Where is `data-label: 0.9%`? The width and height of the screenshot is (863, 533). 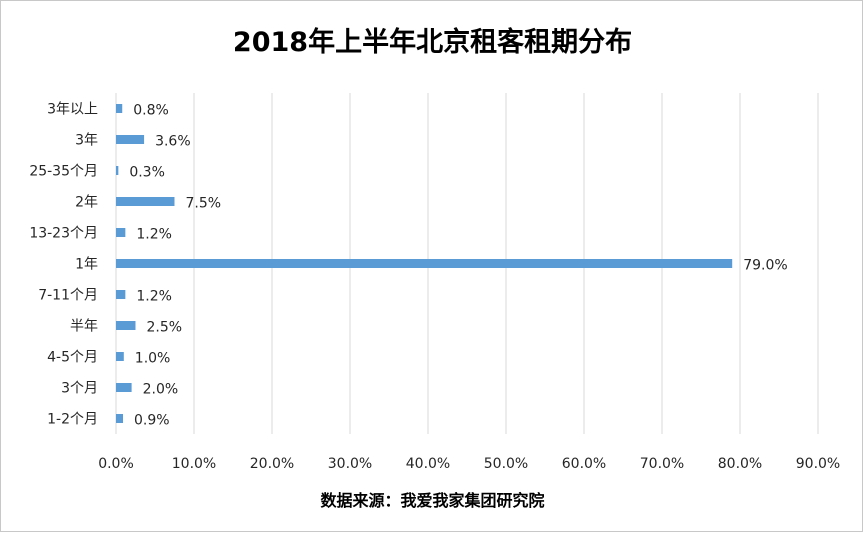
data-label: 0.9% is located at coordinates (152, 421).